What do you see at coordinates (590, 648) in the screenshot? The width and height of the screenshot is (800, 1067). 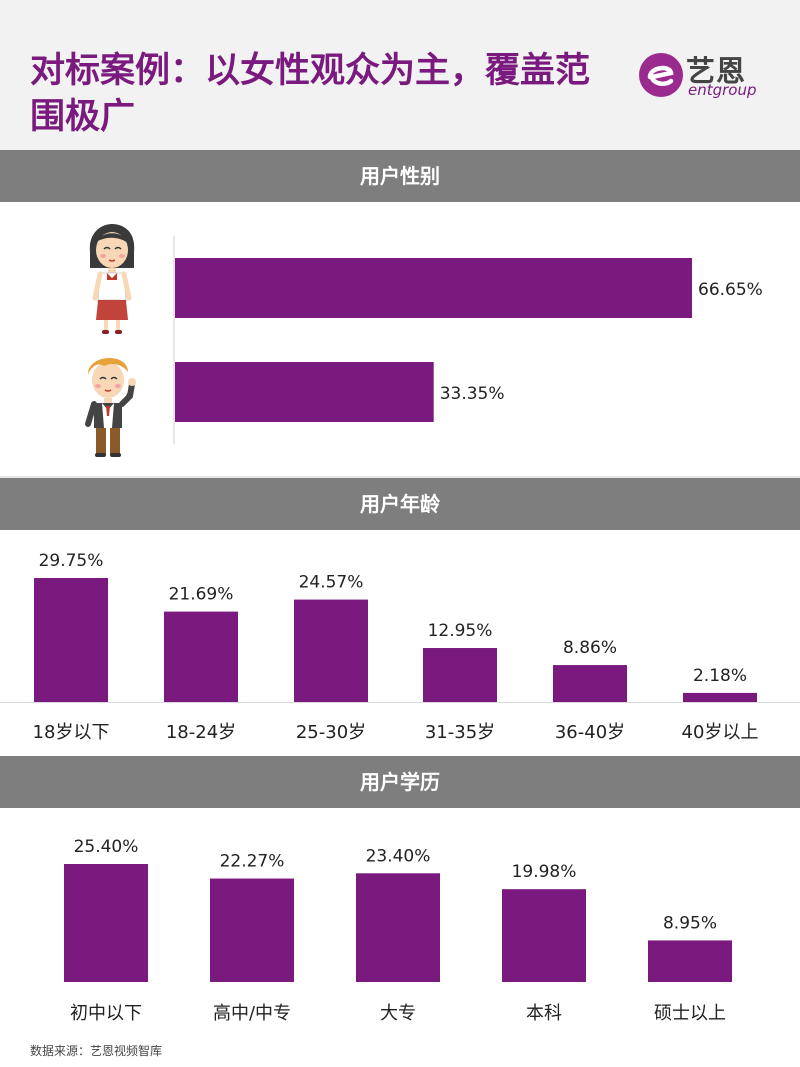 I see `age-value-label: 8.86%` at bounding box center [590, 648].